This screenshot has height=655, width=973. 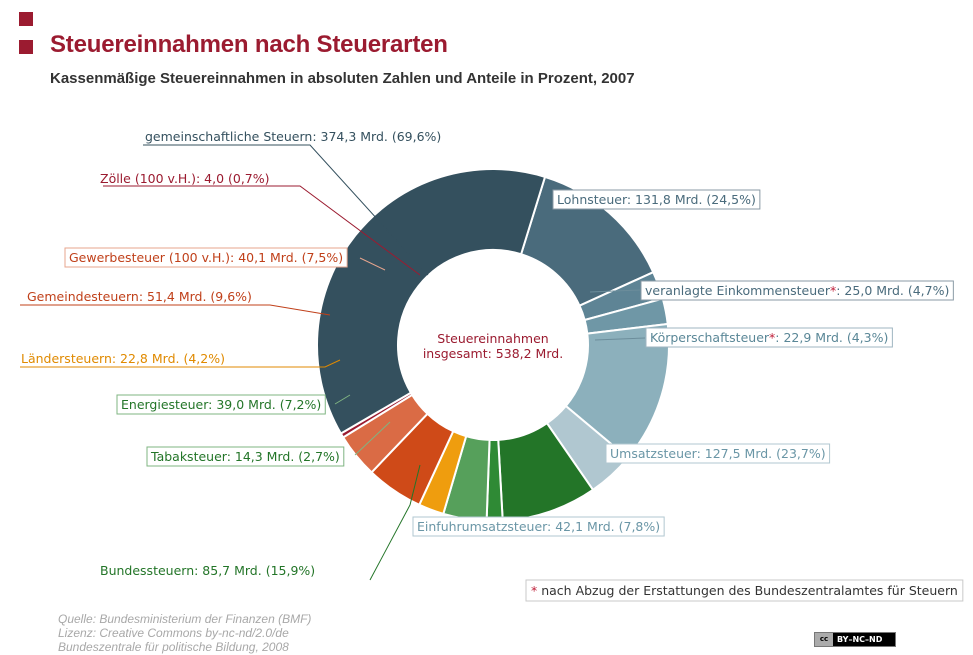 I want to click on label-text: Gemeindesteuern: 51,4 Mrd. (9,6%), so click(x=139, y=296).